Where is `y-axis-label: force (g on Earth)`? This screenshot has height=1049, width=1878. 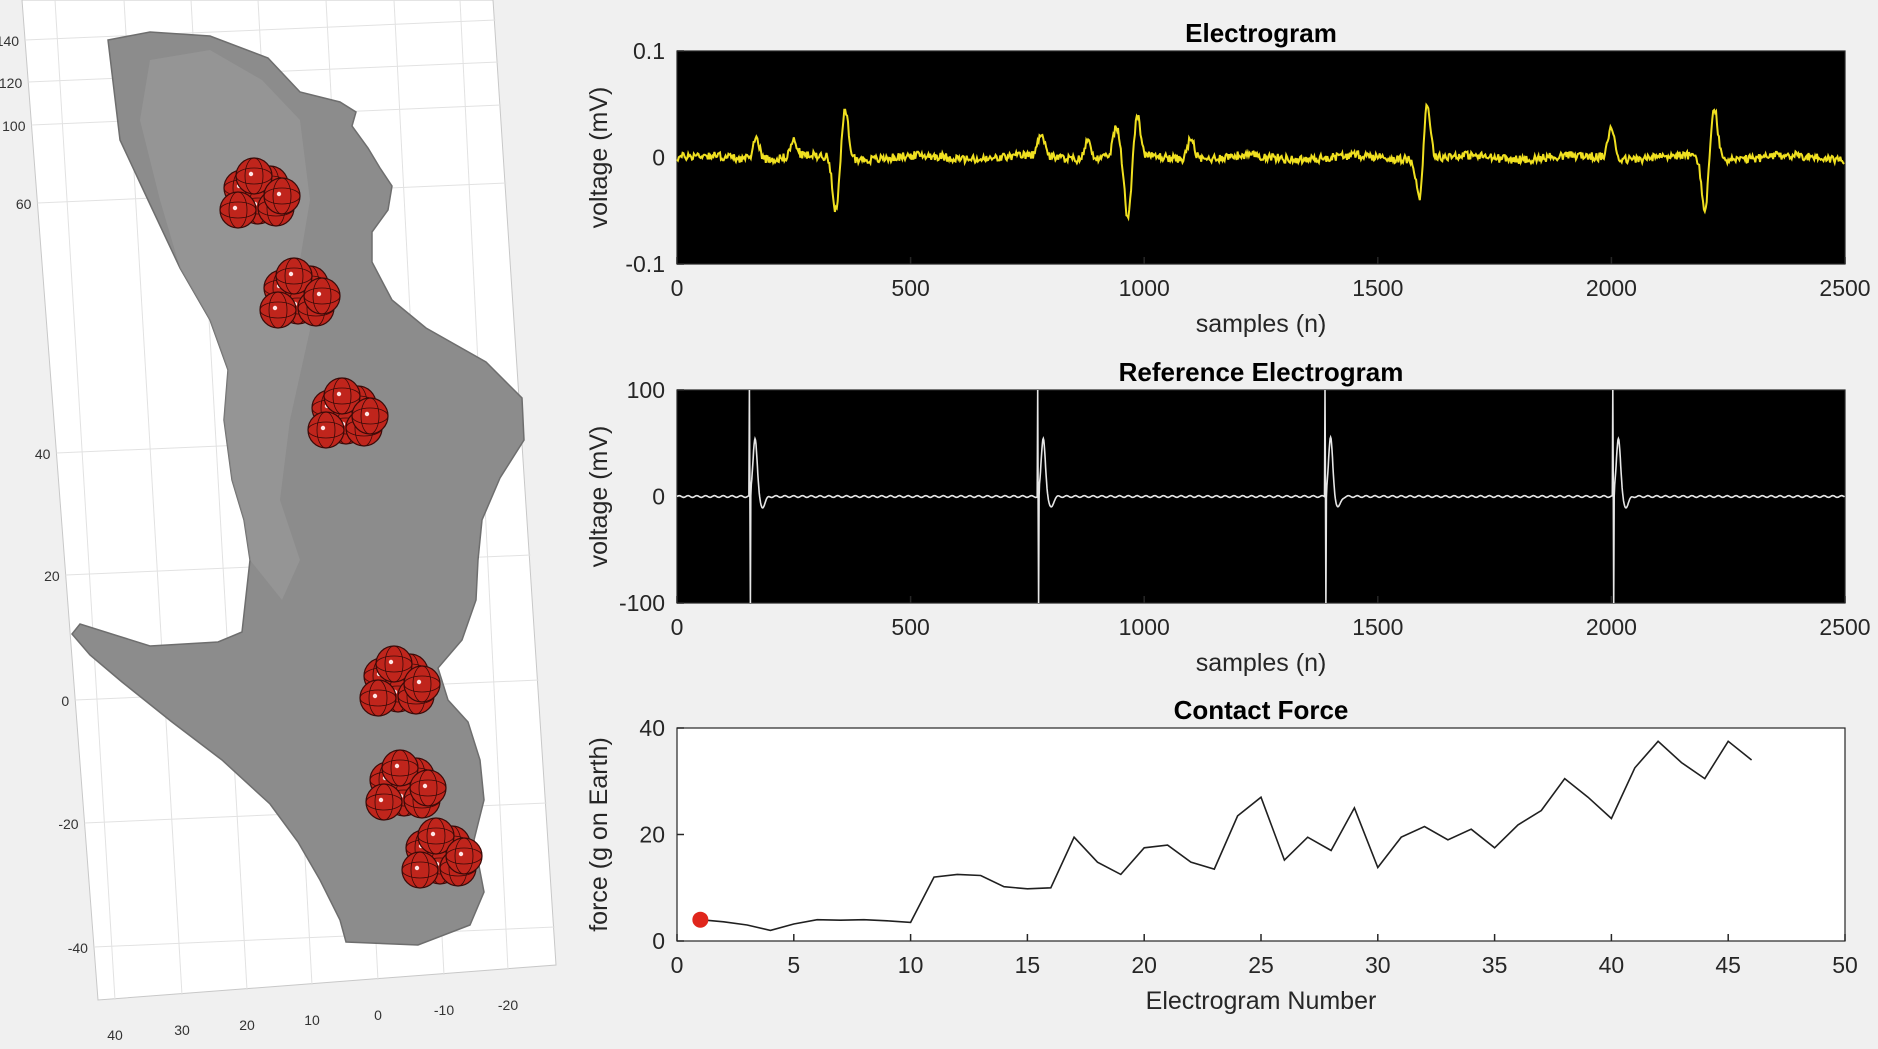 y-axis-label: force (g on Earth) is located at coordinates (599, 834).